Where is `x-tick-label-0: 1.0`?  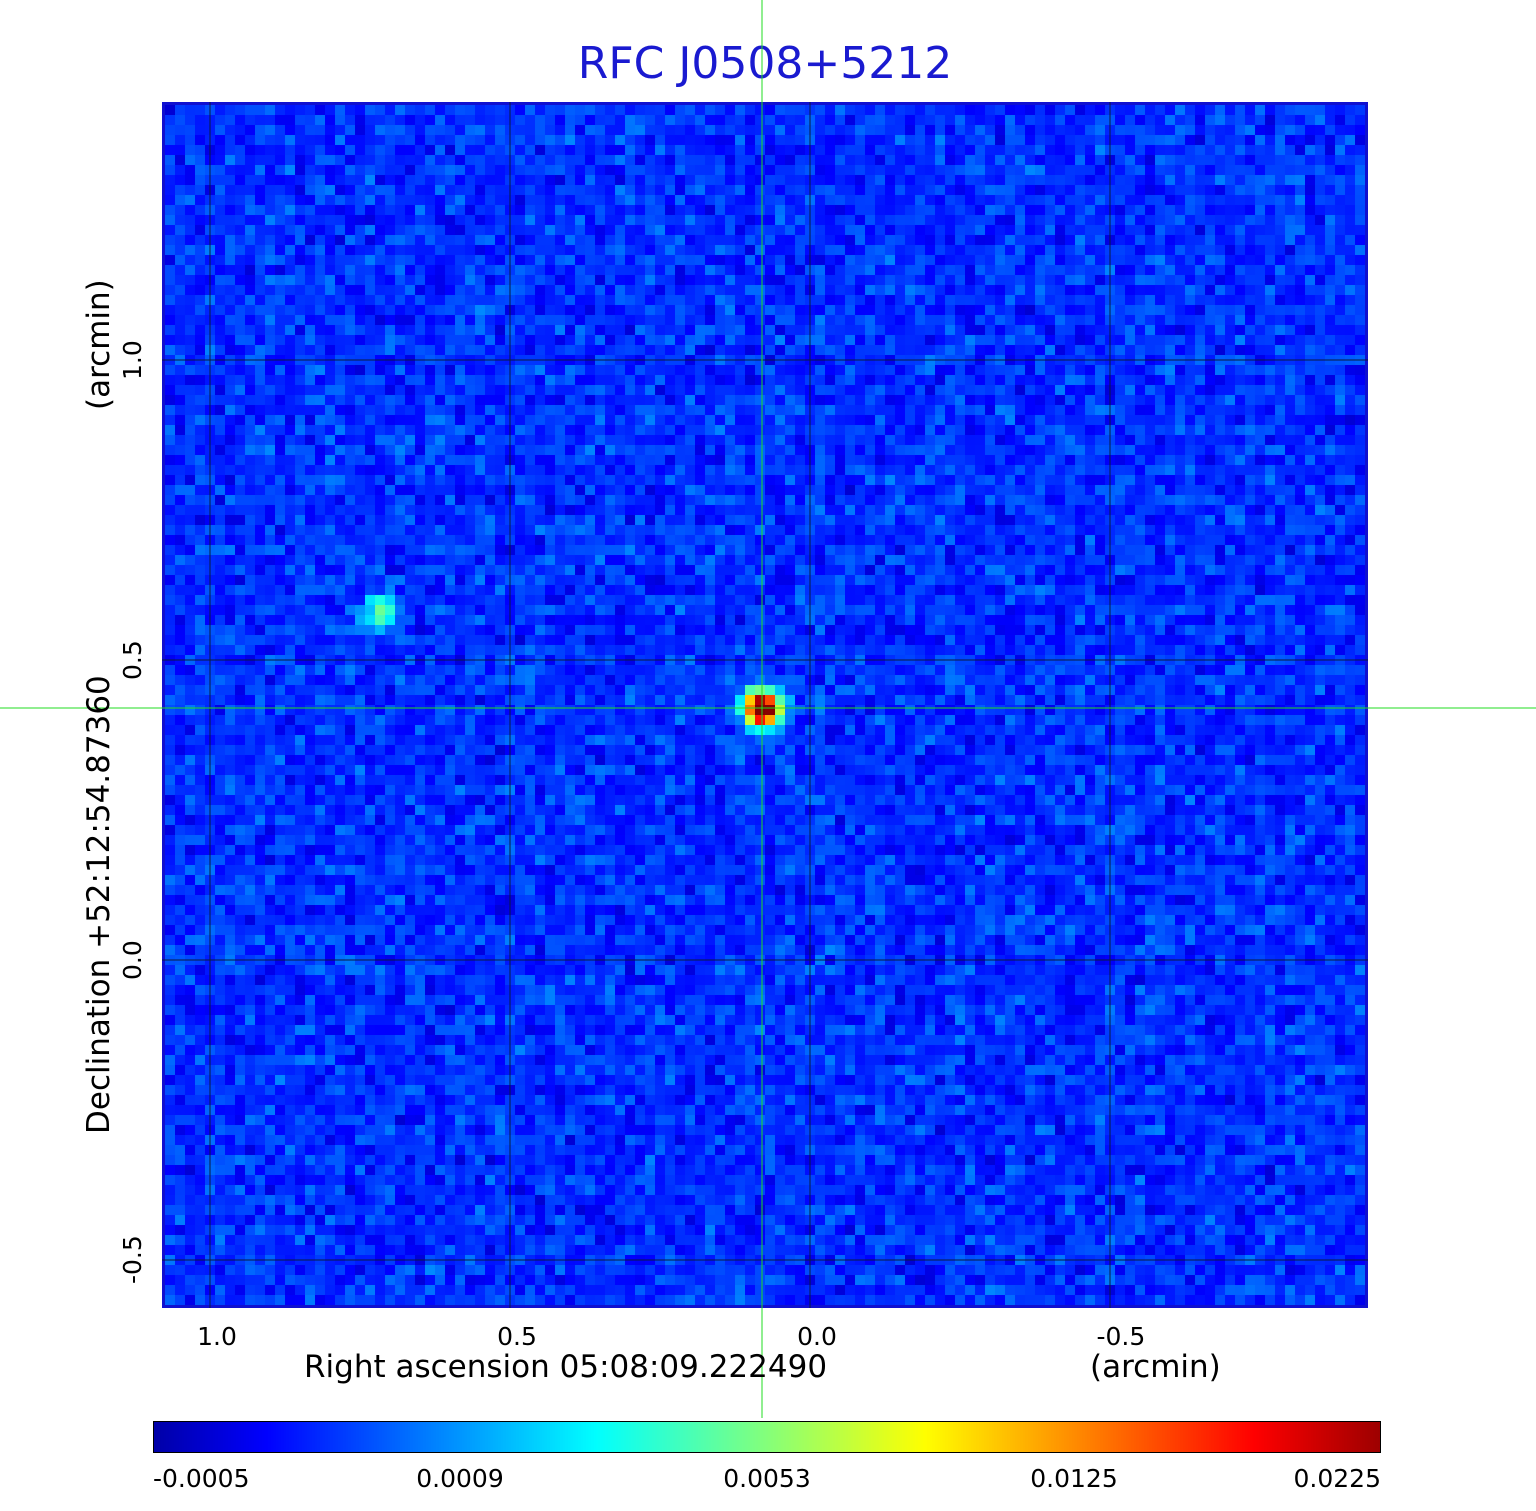 x-tick-label-0: 1.0 is located at coordinates (217, 1336).